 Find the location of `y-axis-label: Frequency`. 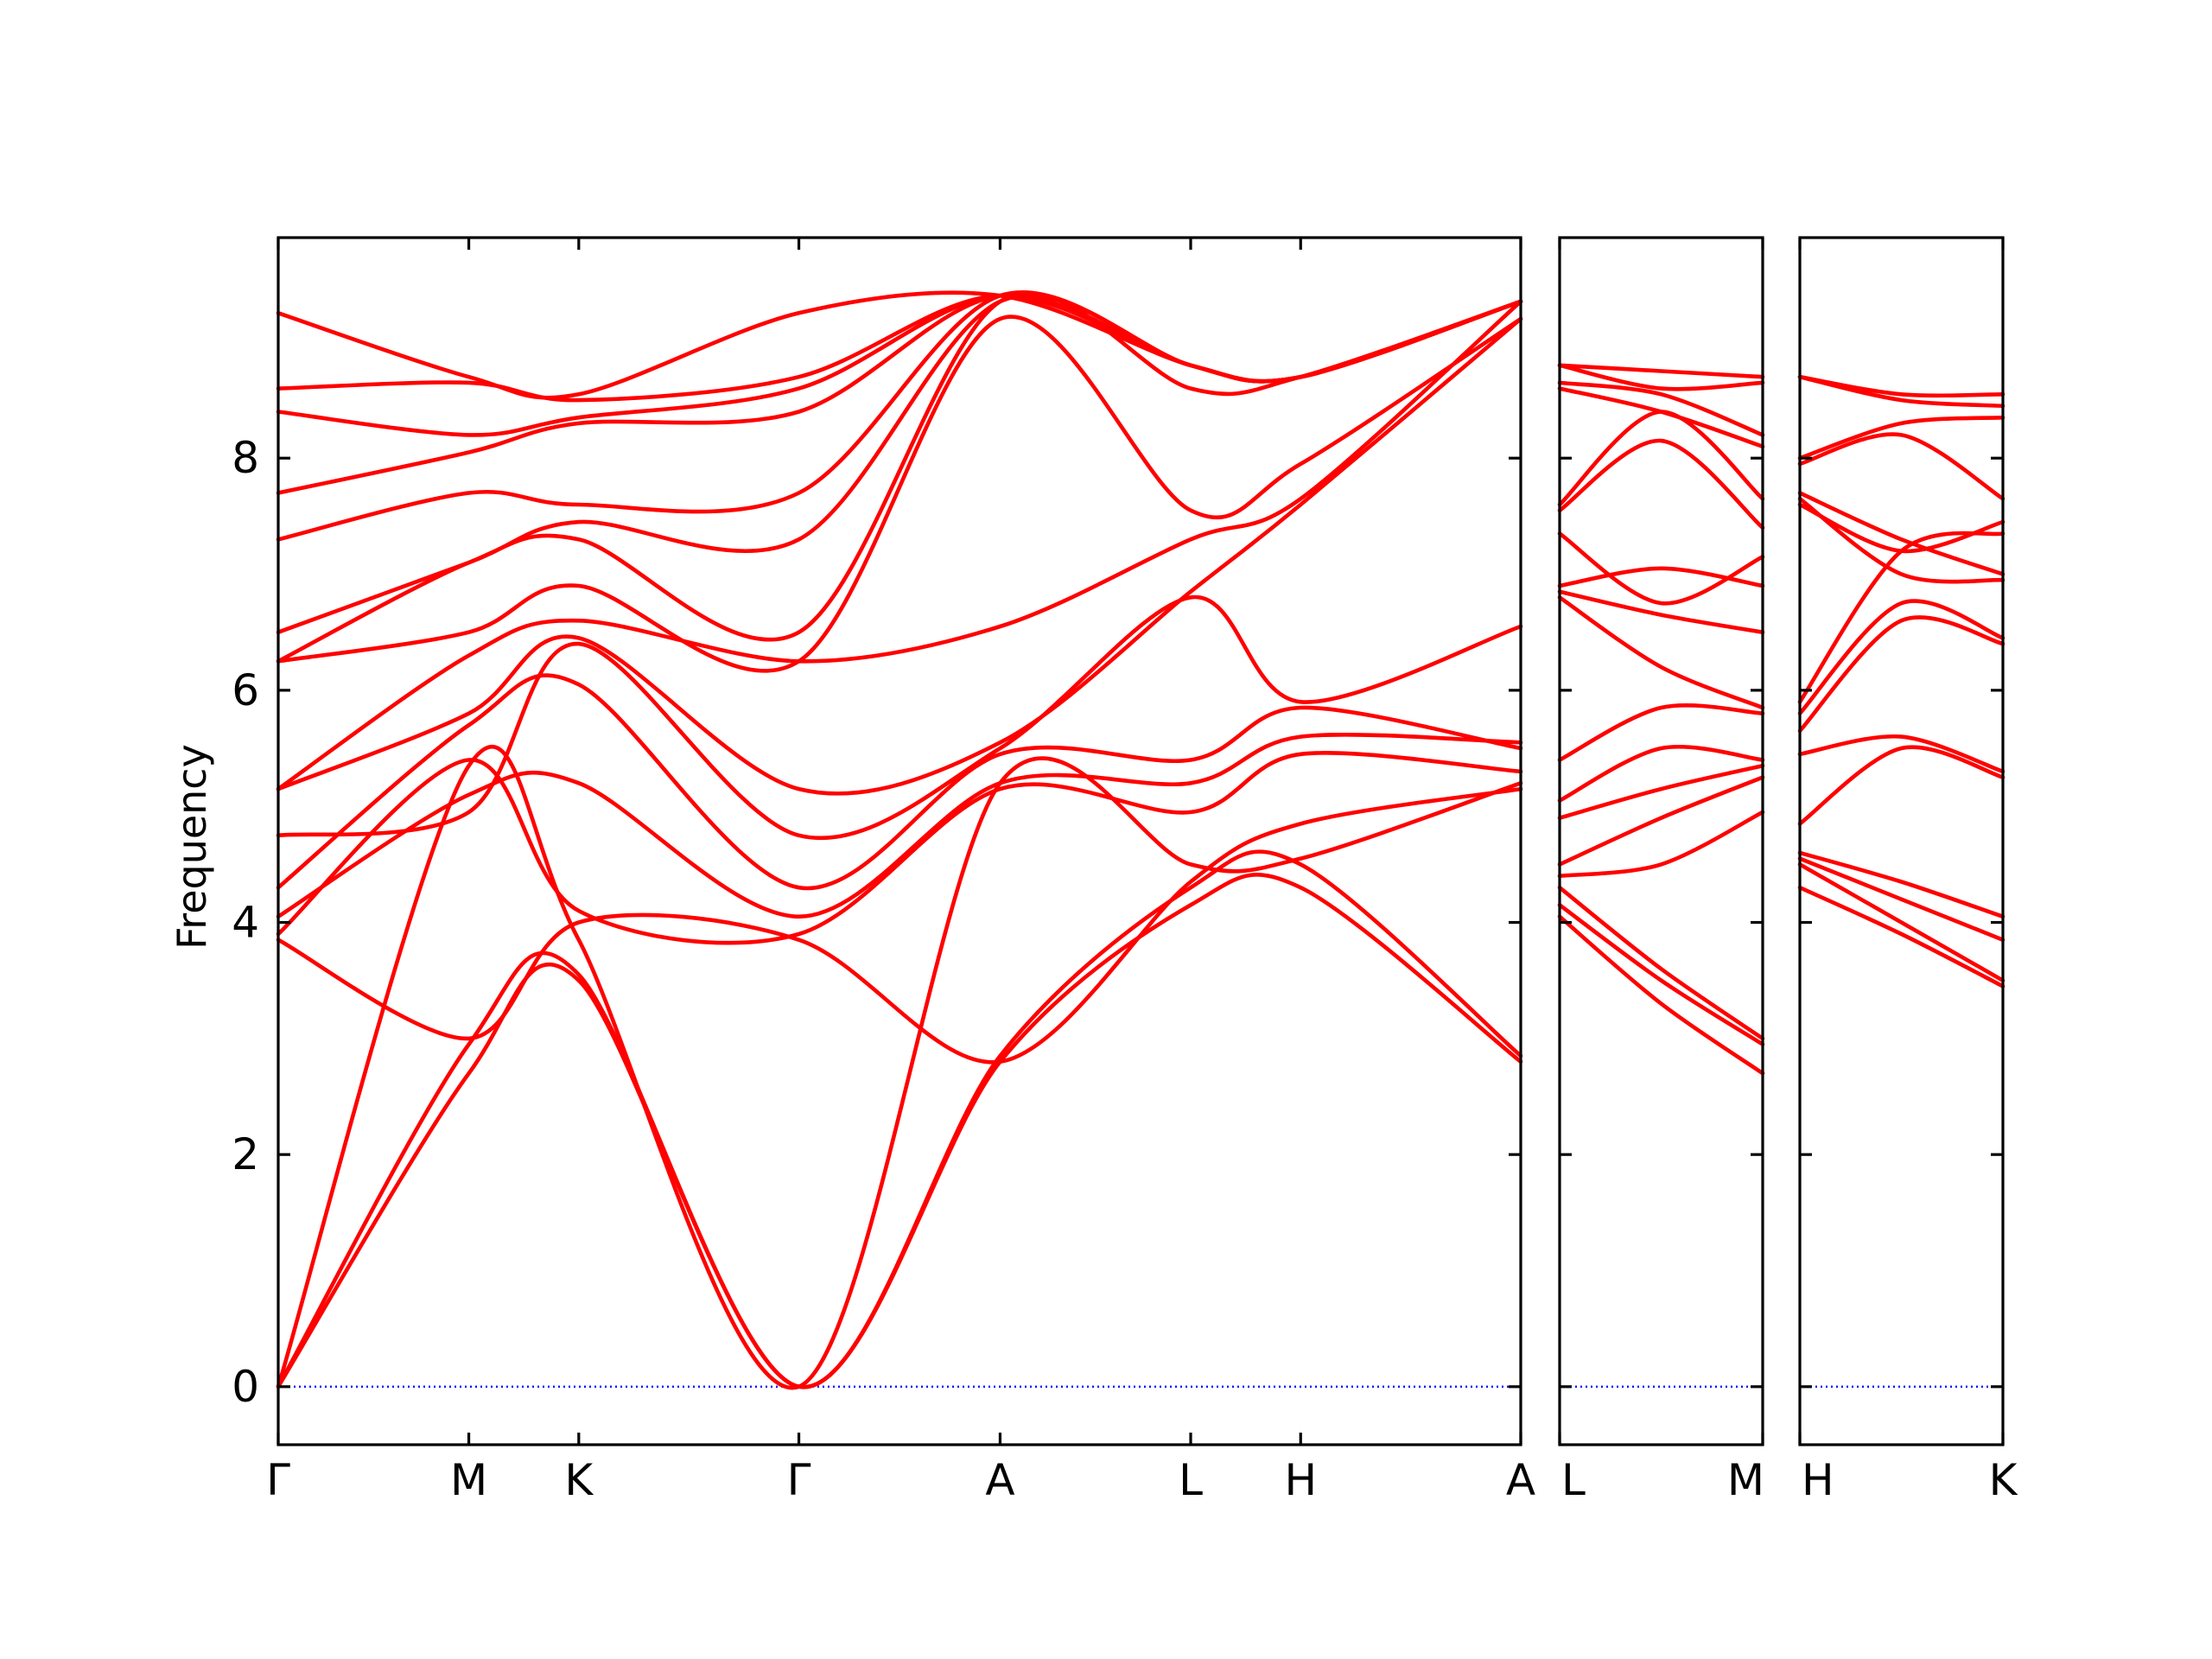

y-axis-label: Frequency is located at coordinates (191, 847).